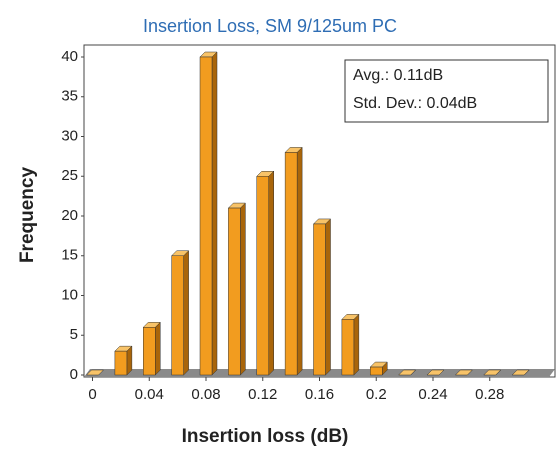 This screenshot has width=560, height=460. Describe the element at coordinates (69, 215) in the screenshot. I see `y-tick-label: 20` at that location.